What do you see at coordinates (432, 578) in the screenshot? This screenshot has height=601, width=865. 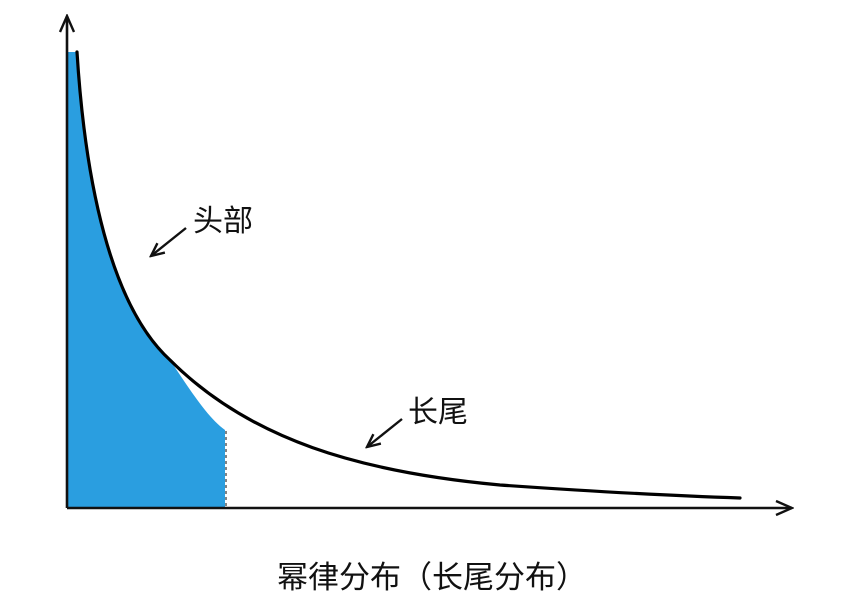 I see `diagram-caption: 幂律分布（长尾分布）` at bounding box center [432, 578].